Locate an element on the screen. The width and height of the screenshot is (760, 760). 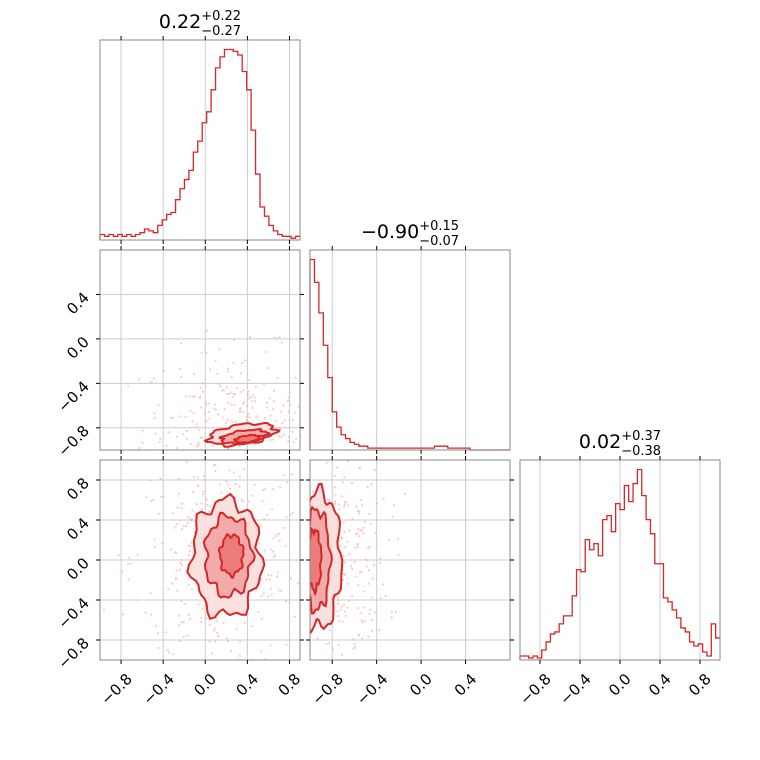
joint-panel-1-2: −0.8 −0.4 0.0 0.4 is located at coordinates (395, 569).